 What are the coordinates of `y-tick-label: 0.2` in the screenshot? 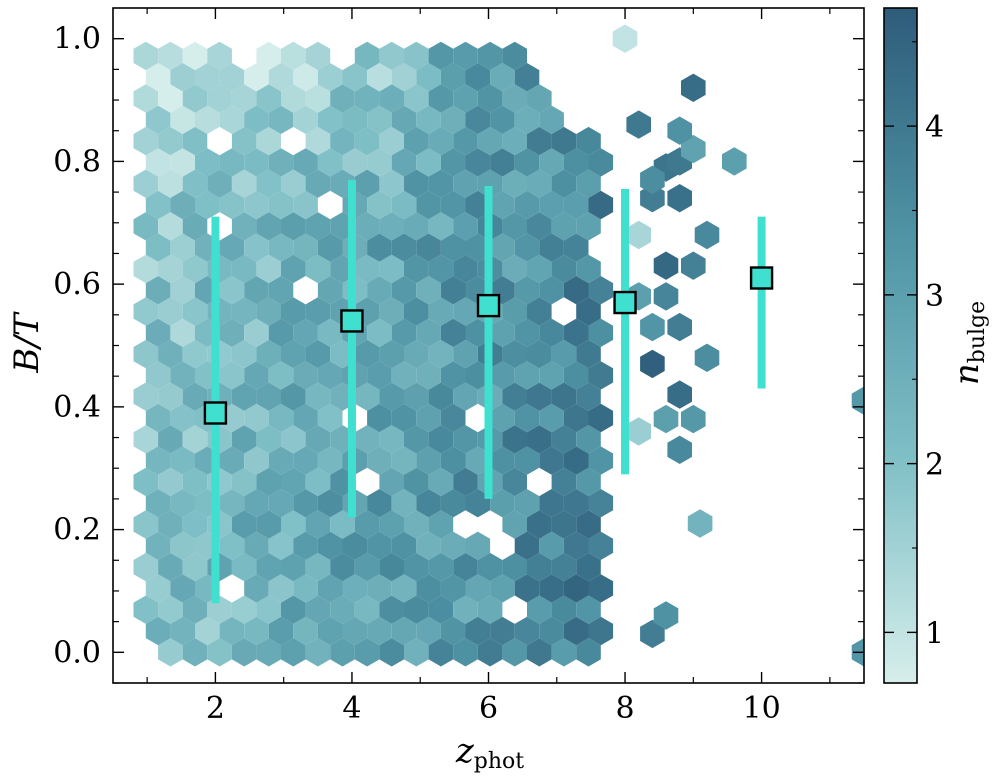 It's located at (77, 530).